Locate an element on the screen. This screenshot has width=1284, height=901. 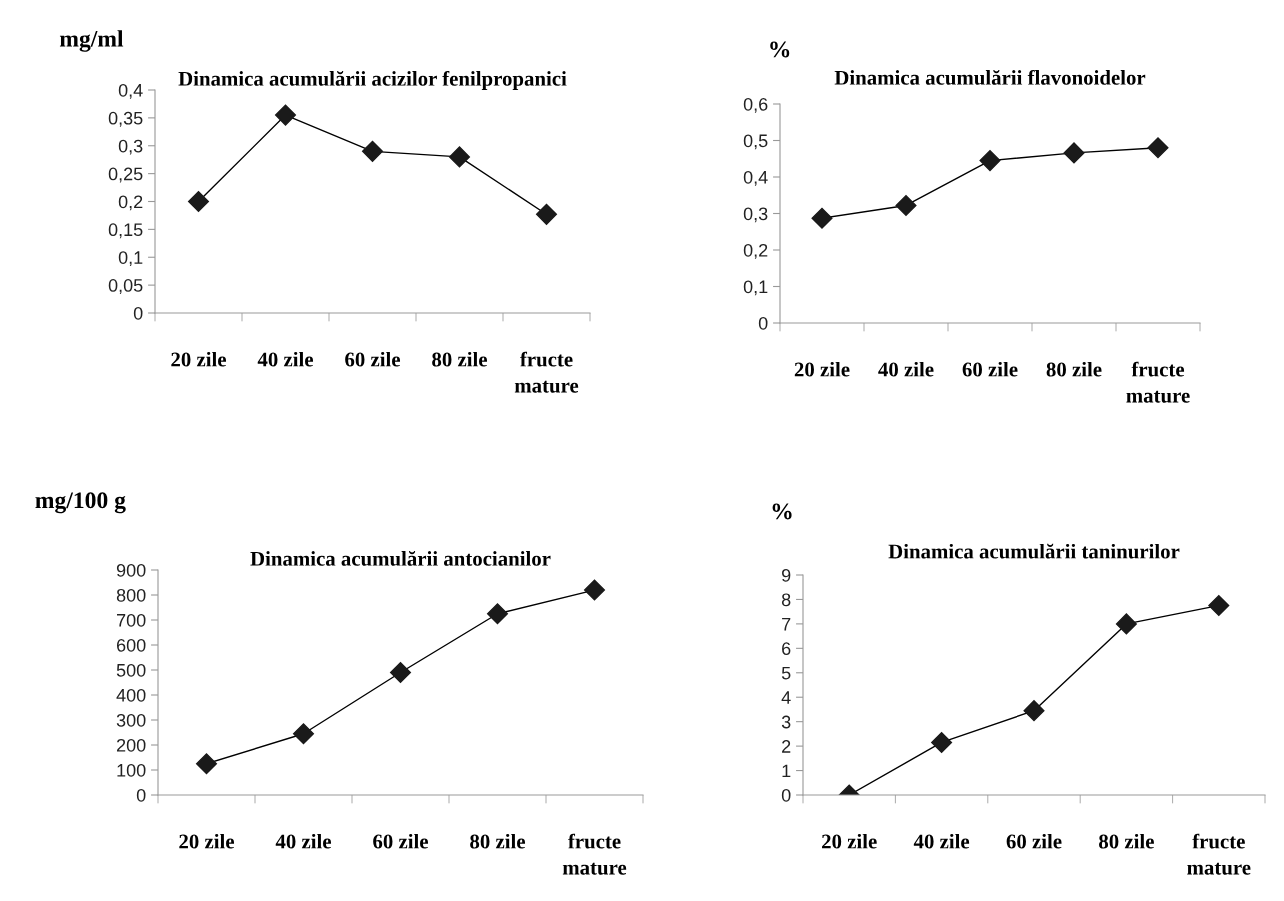
y-tick-label: 0,15 is located at coordinates (125, 231).